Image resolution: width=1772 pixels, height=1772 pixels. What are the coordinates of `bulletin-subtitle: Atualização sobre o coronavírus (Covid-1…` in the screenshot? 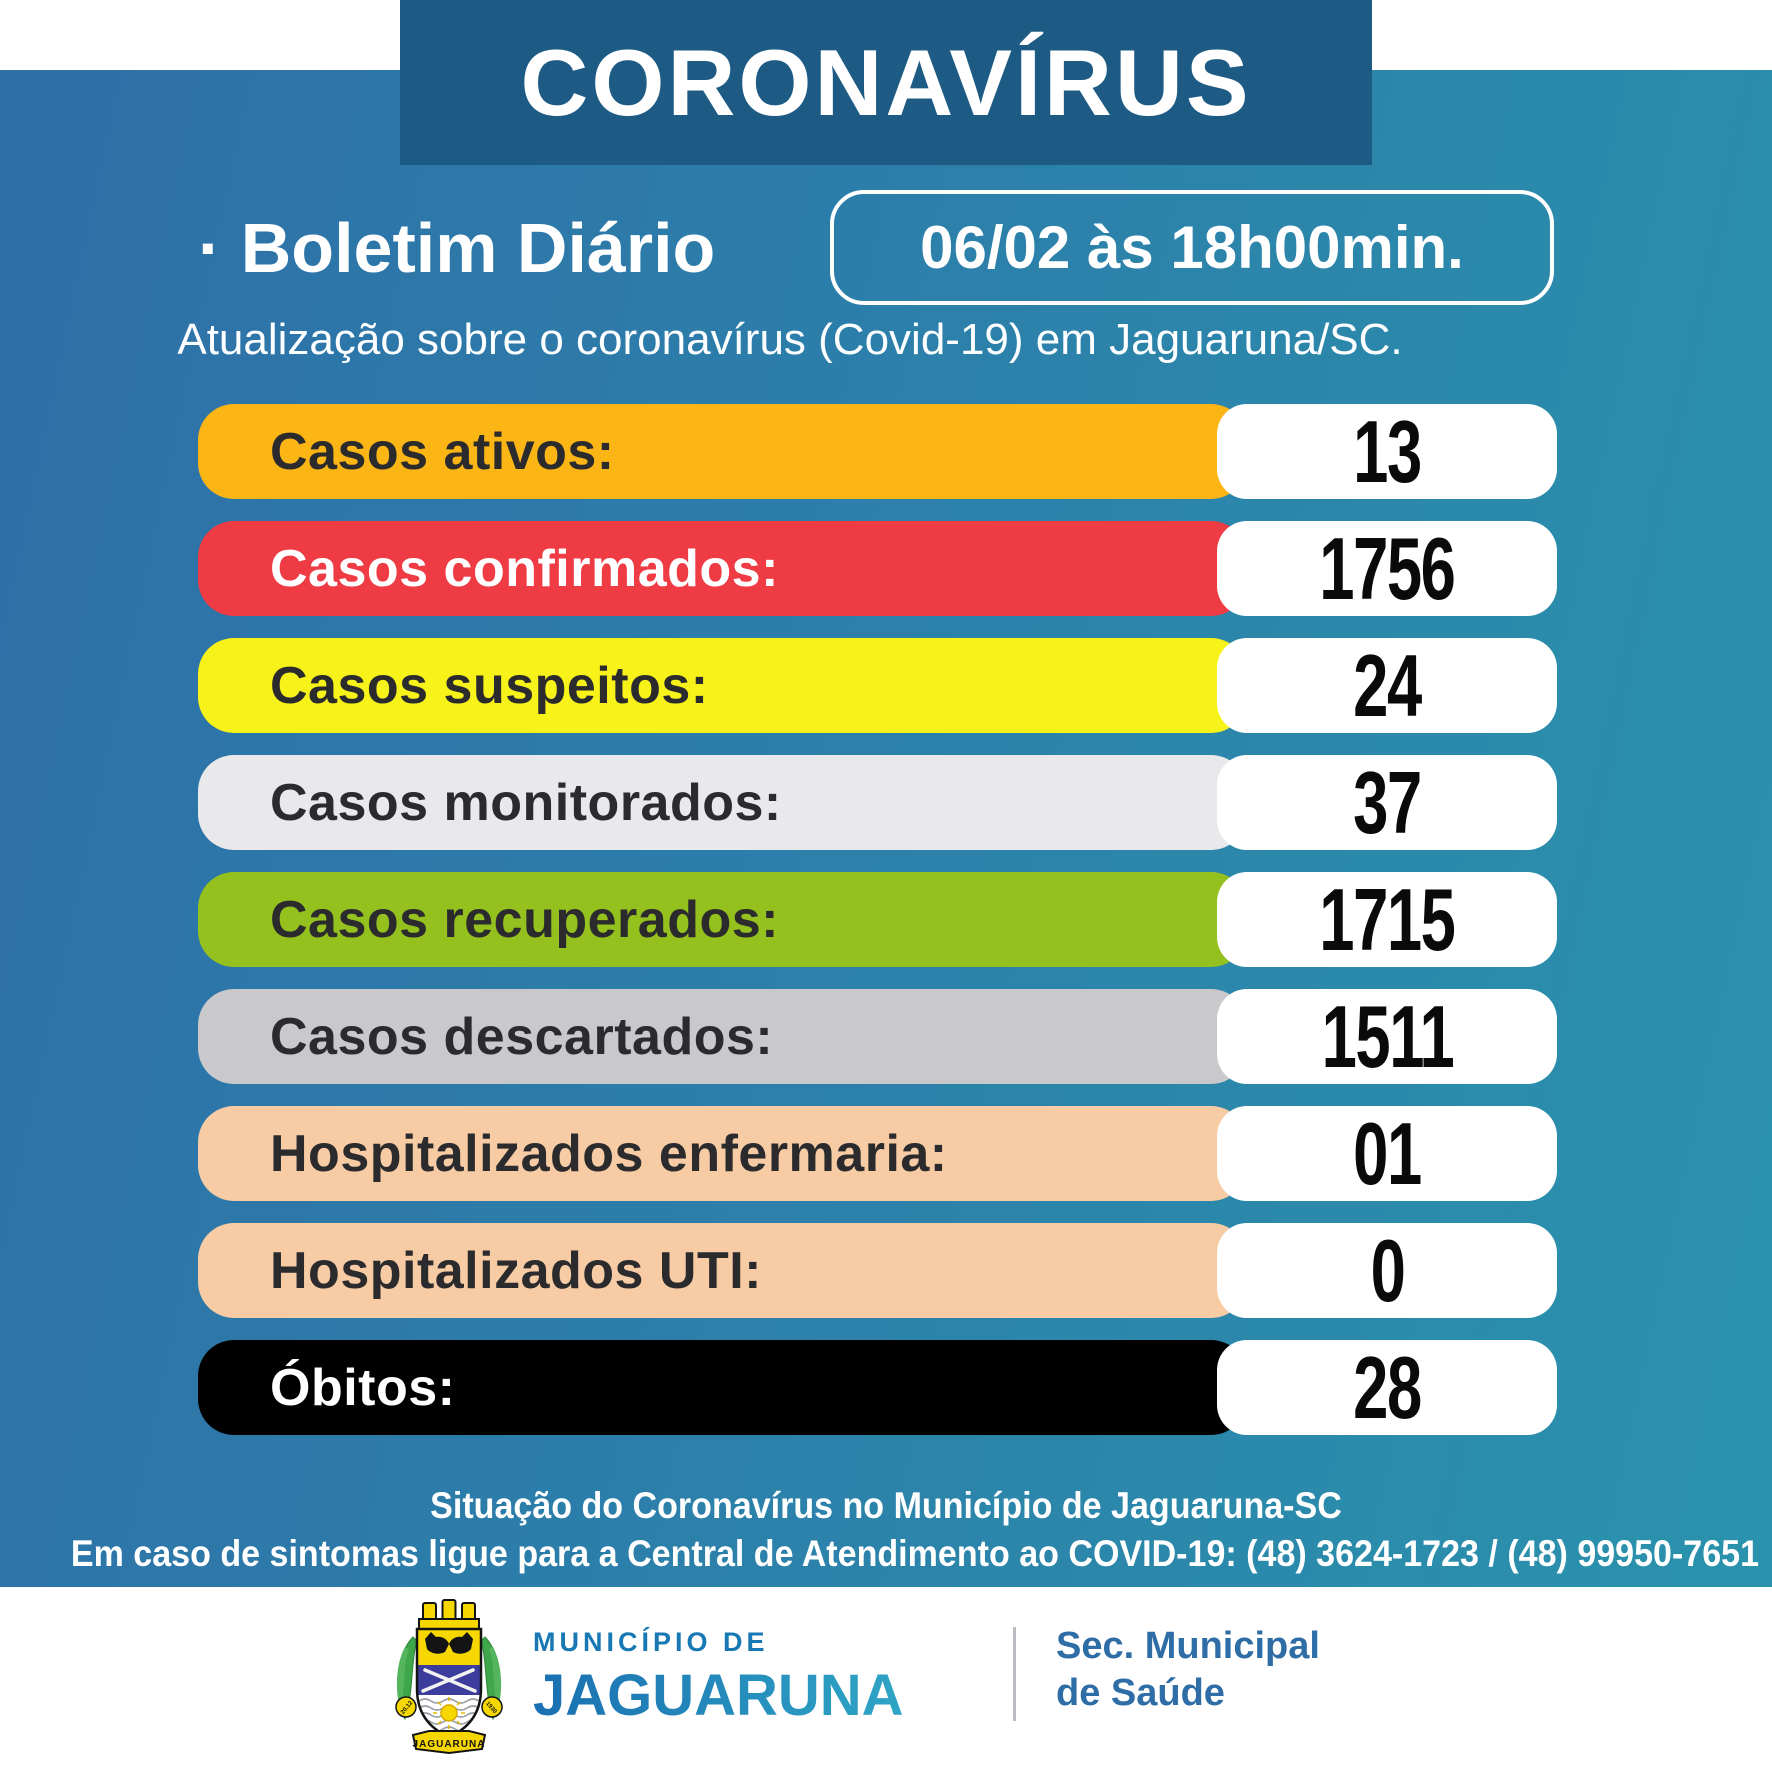 It's located at (790, 339).